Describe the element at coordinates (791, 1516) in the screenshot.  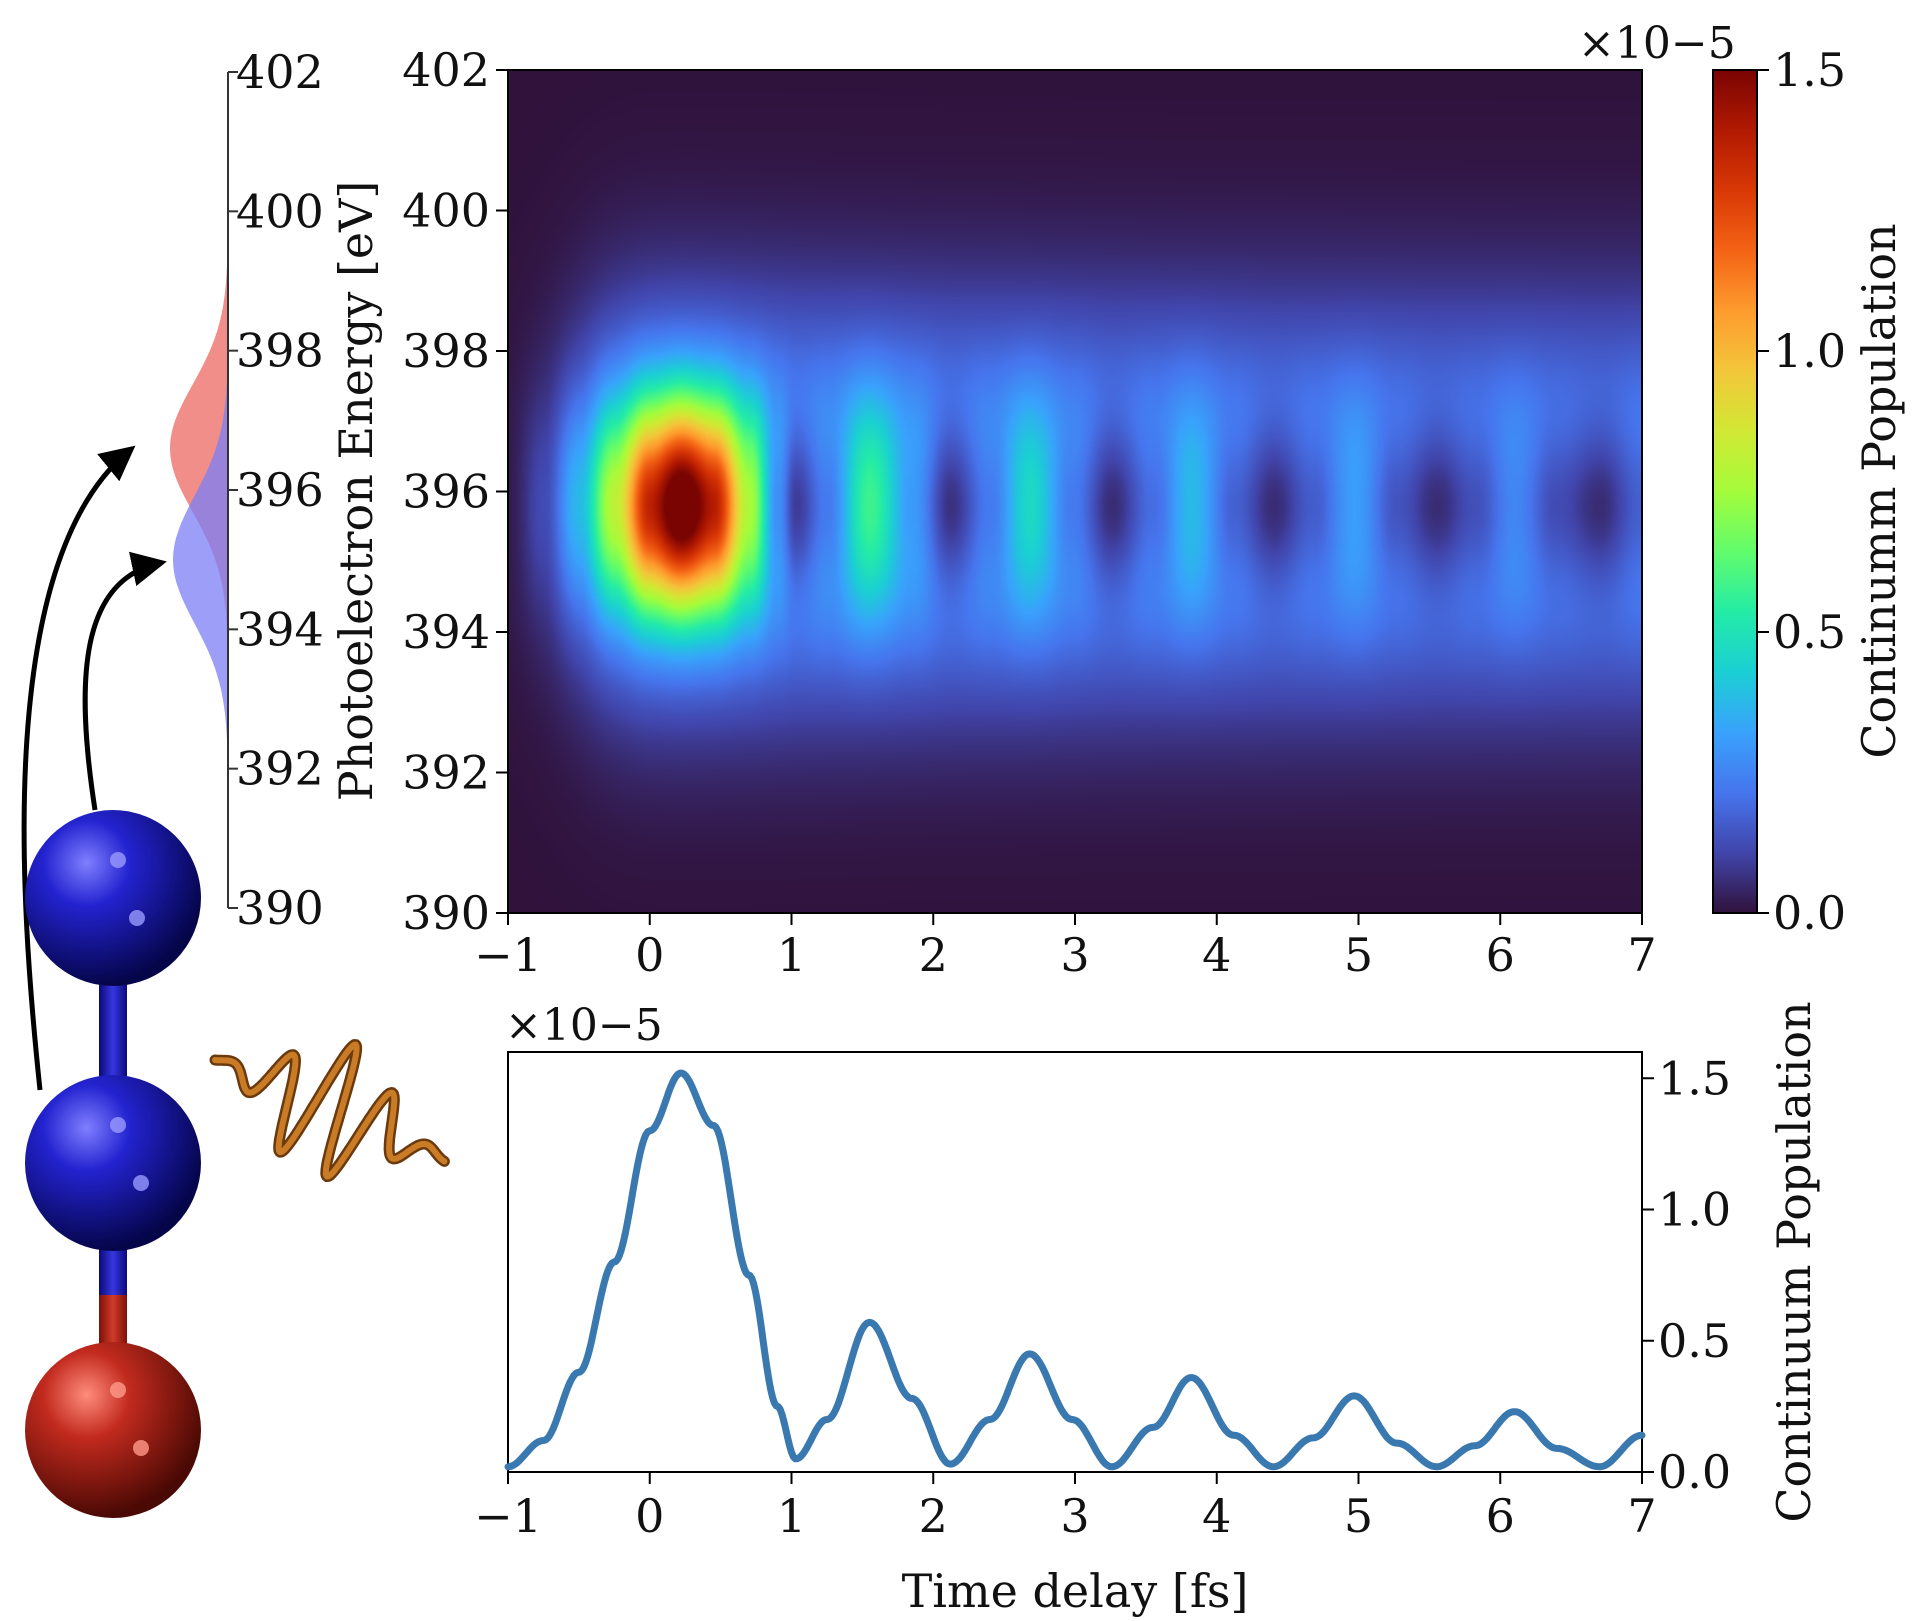
I see `line-xtick-label: 1` at that location.